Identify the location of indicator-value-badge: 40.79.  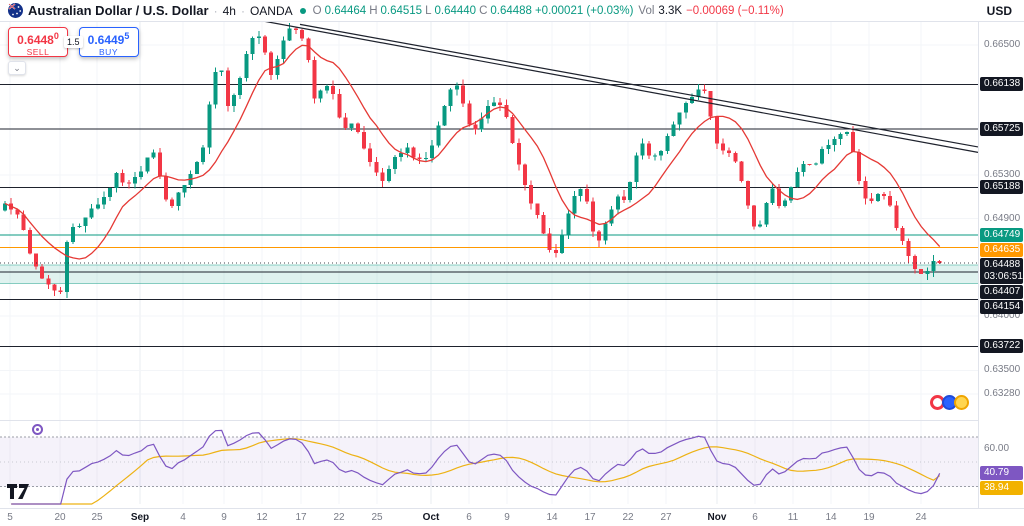
(1001, 473).